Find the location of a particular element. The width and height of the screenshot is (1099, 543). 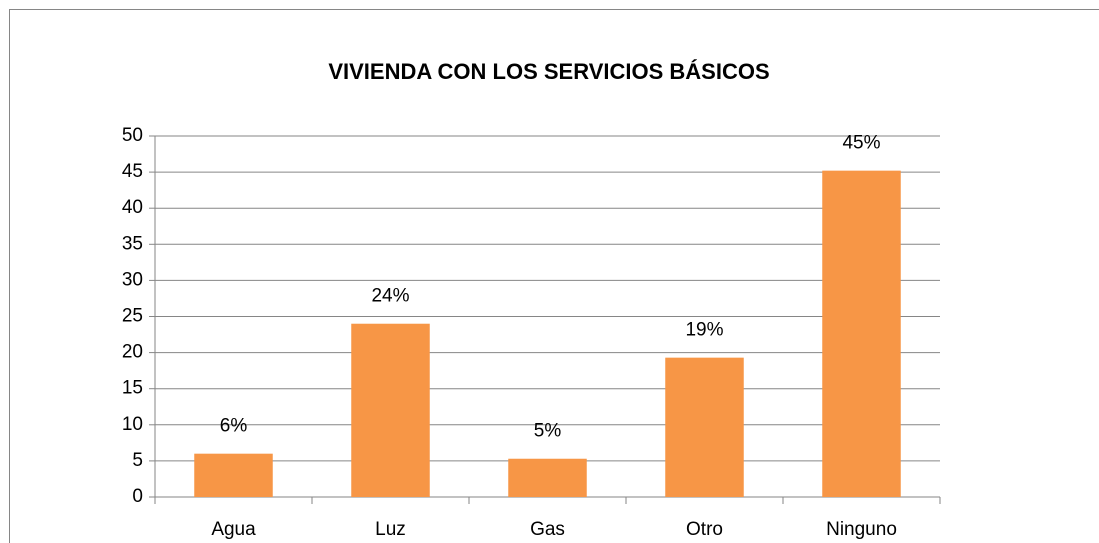

y-tick-label: 5 is located at coordinates (137, 460).